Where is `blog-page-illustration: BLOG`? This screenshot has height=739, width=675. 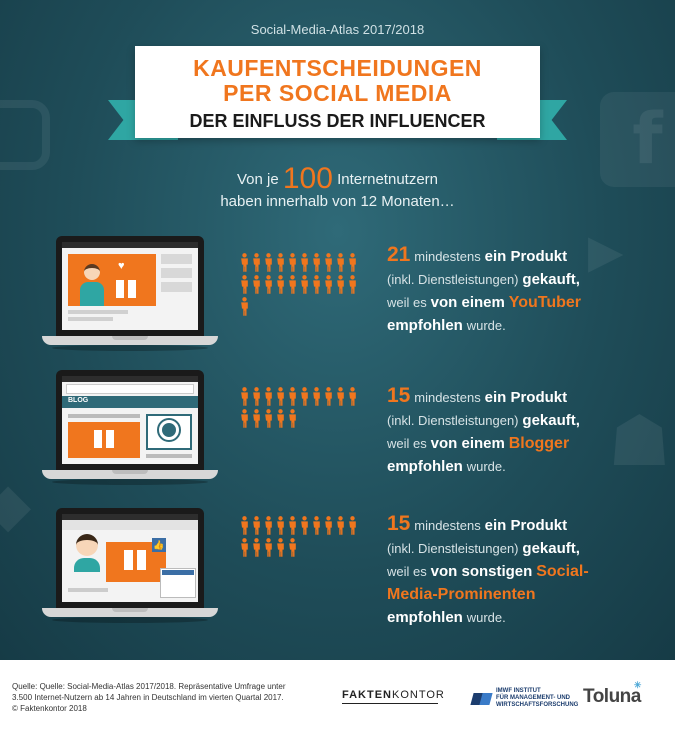 blog-page-illustration: BLOG is located at coordinates (130, 420).